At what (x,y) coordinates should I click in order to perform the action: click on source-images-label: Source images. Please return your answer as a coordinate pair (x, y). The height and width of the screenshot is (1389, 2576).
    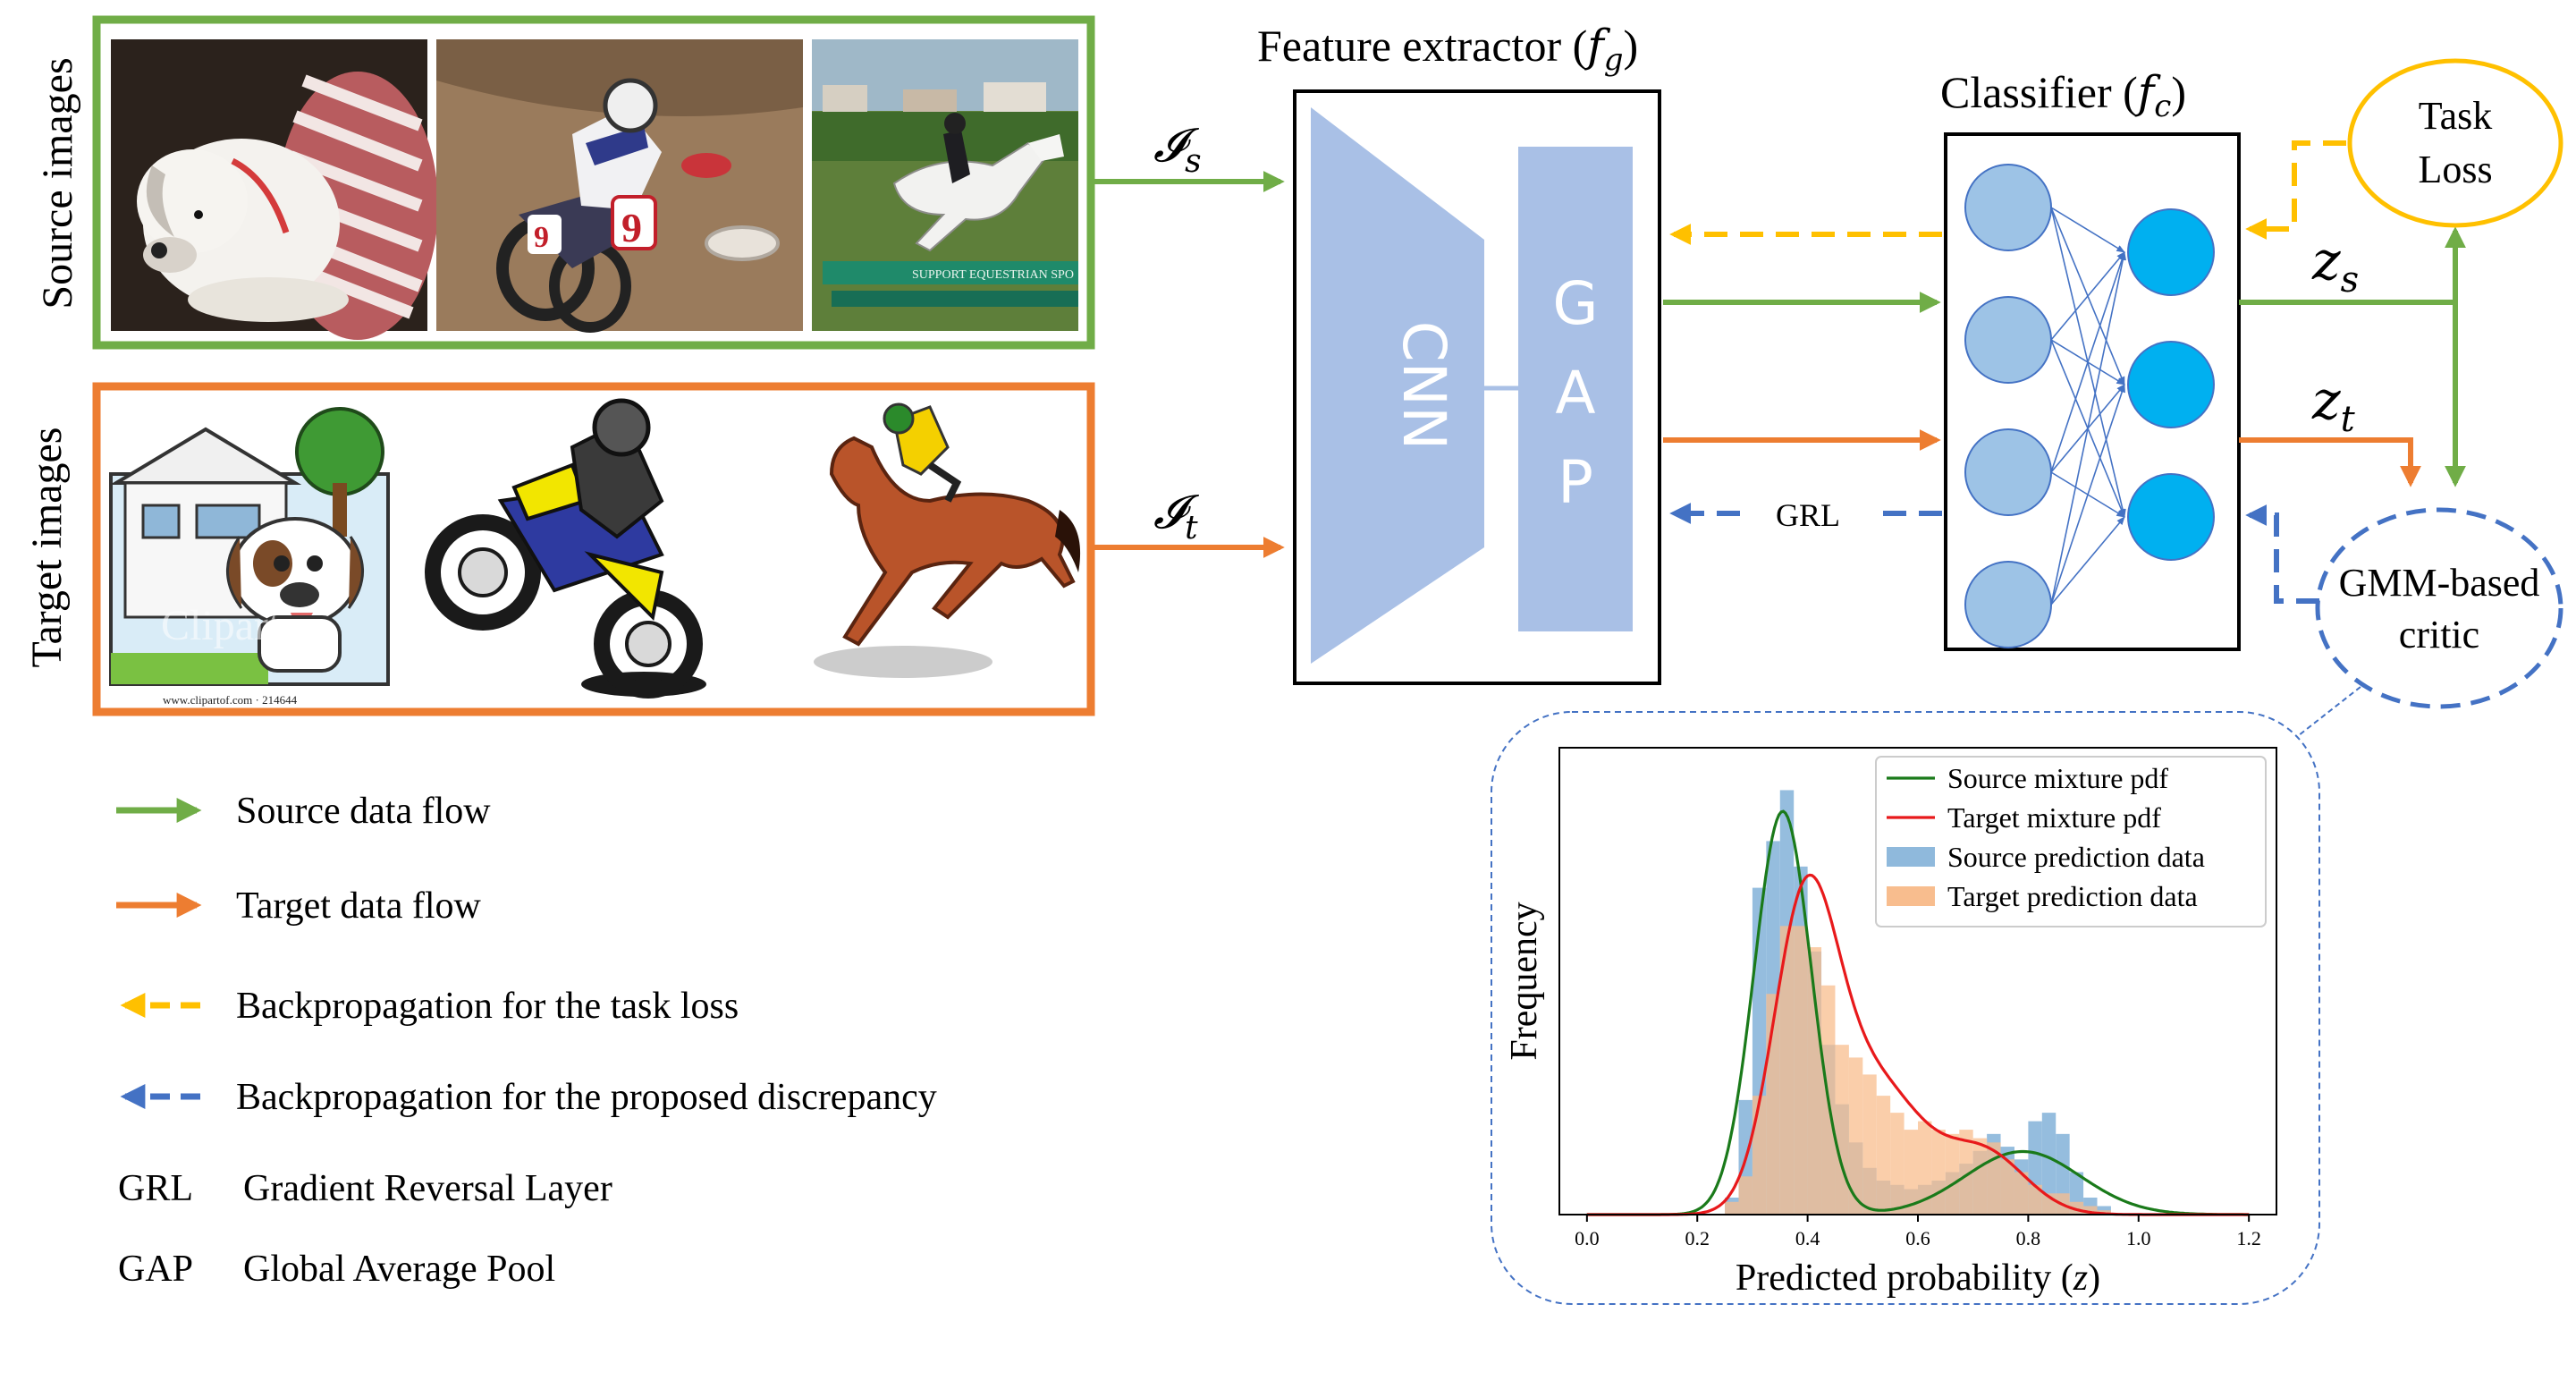
    Looking at the image, I should click on (57, 183).